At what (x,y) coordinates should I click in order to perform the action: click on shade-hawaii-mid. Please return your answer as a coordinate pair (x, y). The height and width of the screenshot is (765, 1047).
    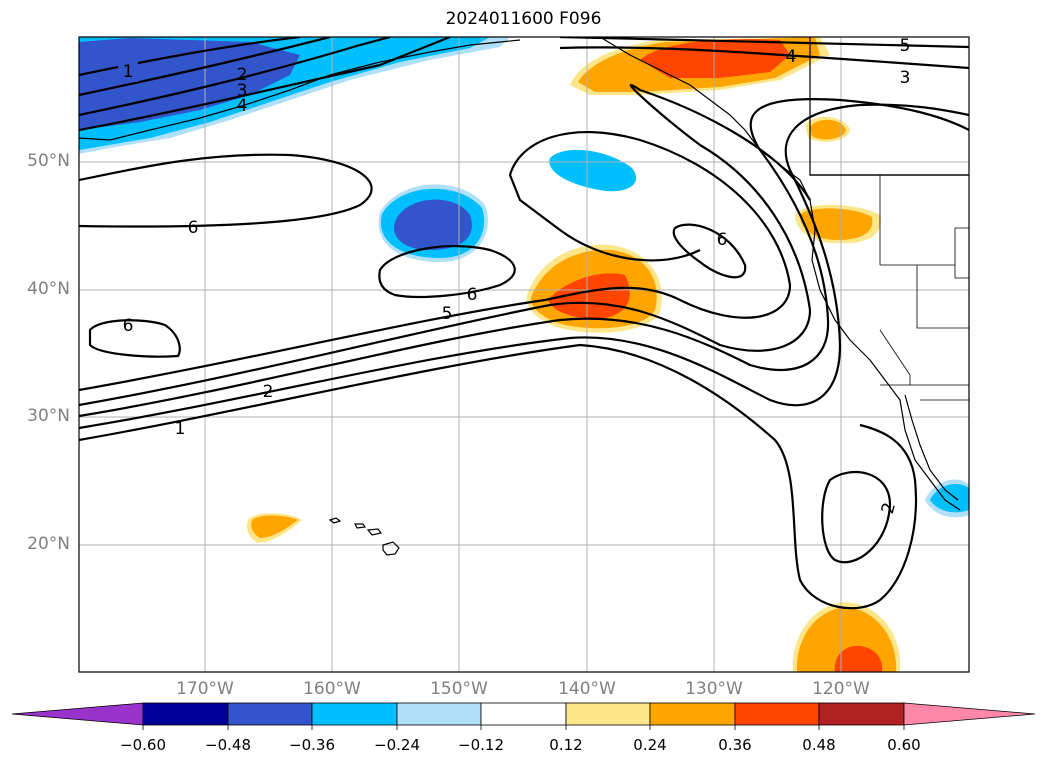
    Looking at the image, I should click on (274, 526).